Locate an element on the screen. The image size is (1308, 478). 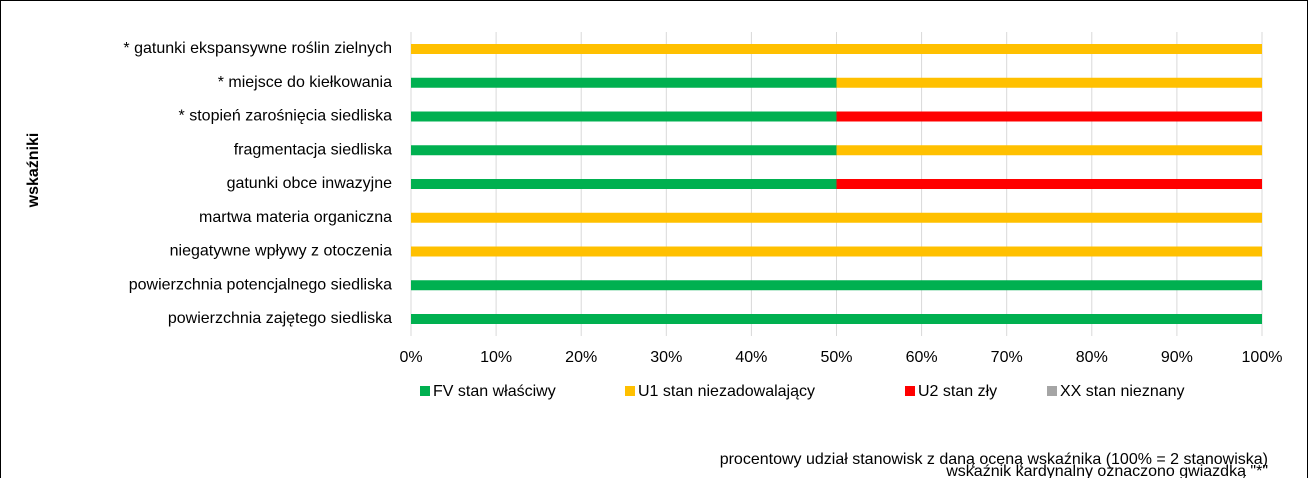
y-axis-label: wskaźniki is located at coordinates (33, 171).